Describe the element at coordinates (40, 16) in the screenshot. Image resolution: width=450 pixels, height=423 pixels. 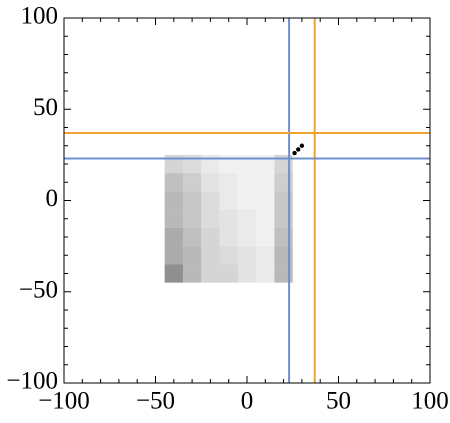
I see `y-tick-label: 100` at that location.